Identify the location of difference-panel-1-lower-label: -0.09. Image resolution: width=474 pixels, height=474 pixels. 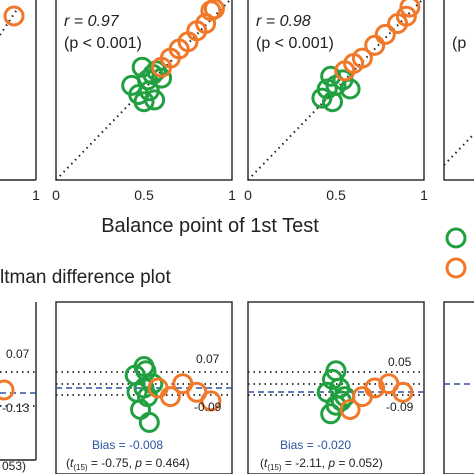
(208, 407).